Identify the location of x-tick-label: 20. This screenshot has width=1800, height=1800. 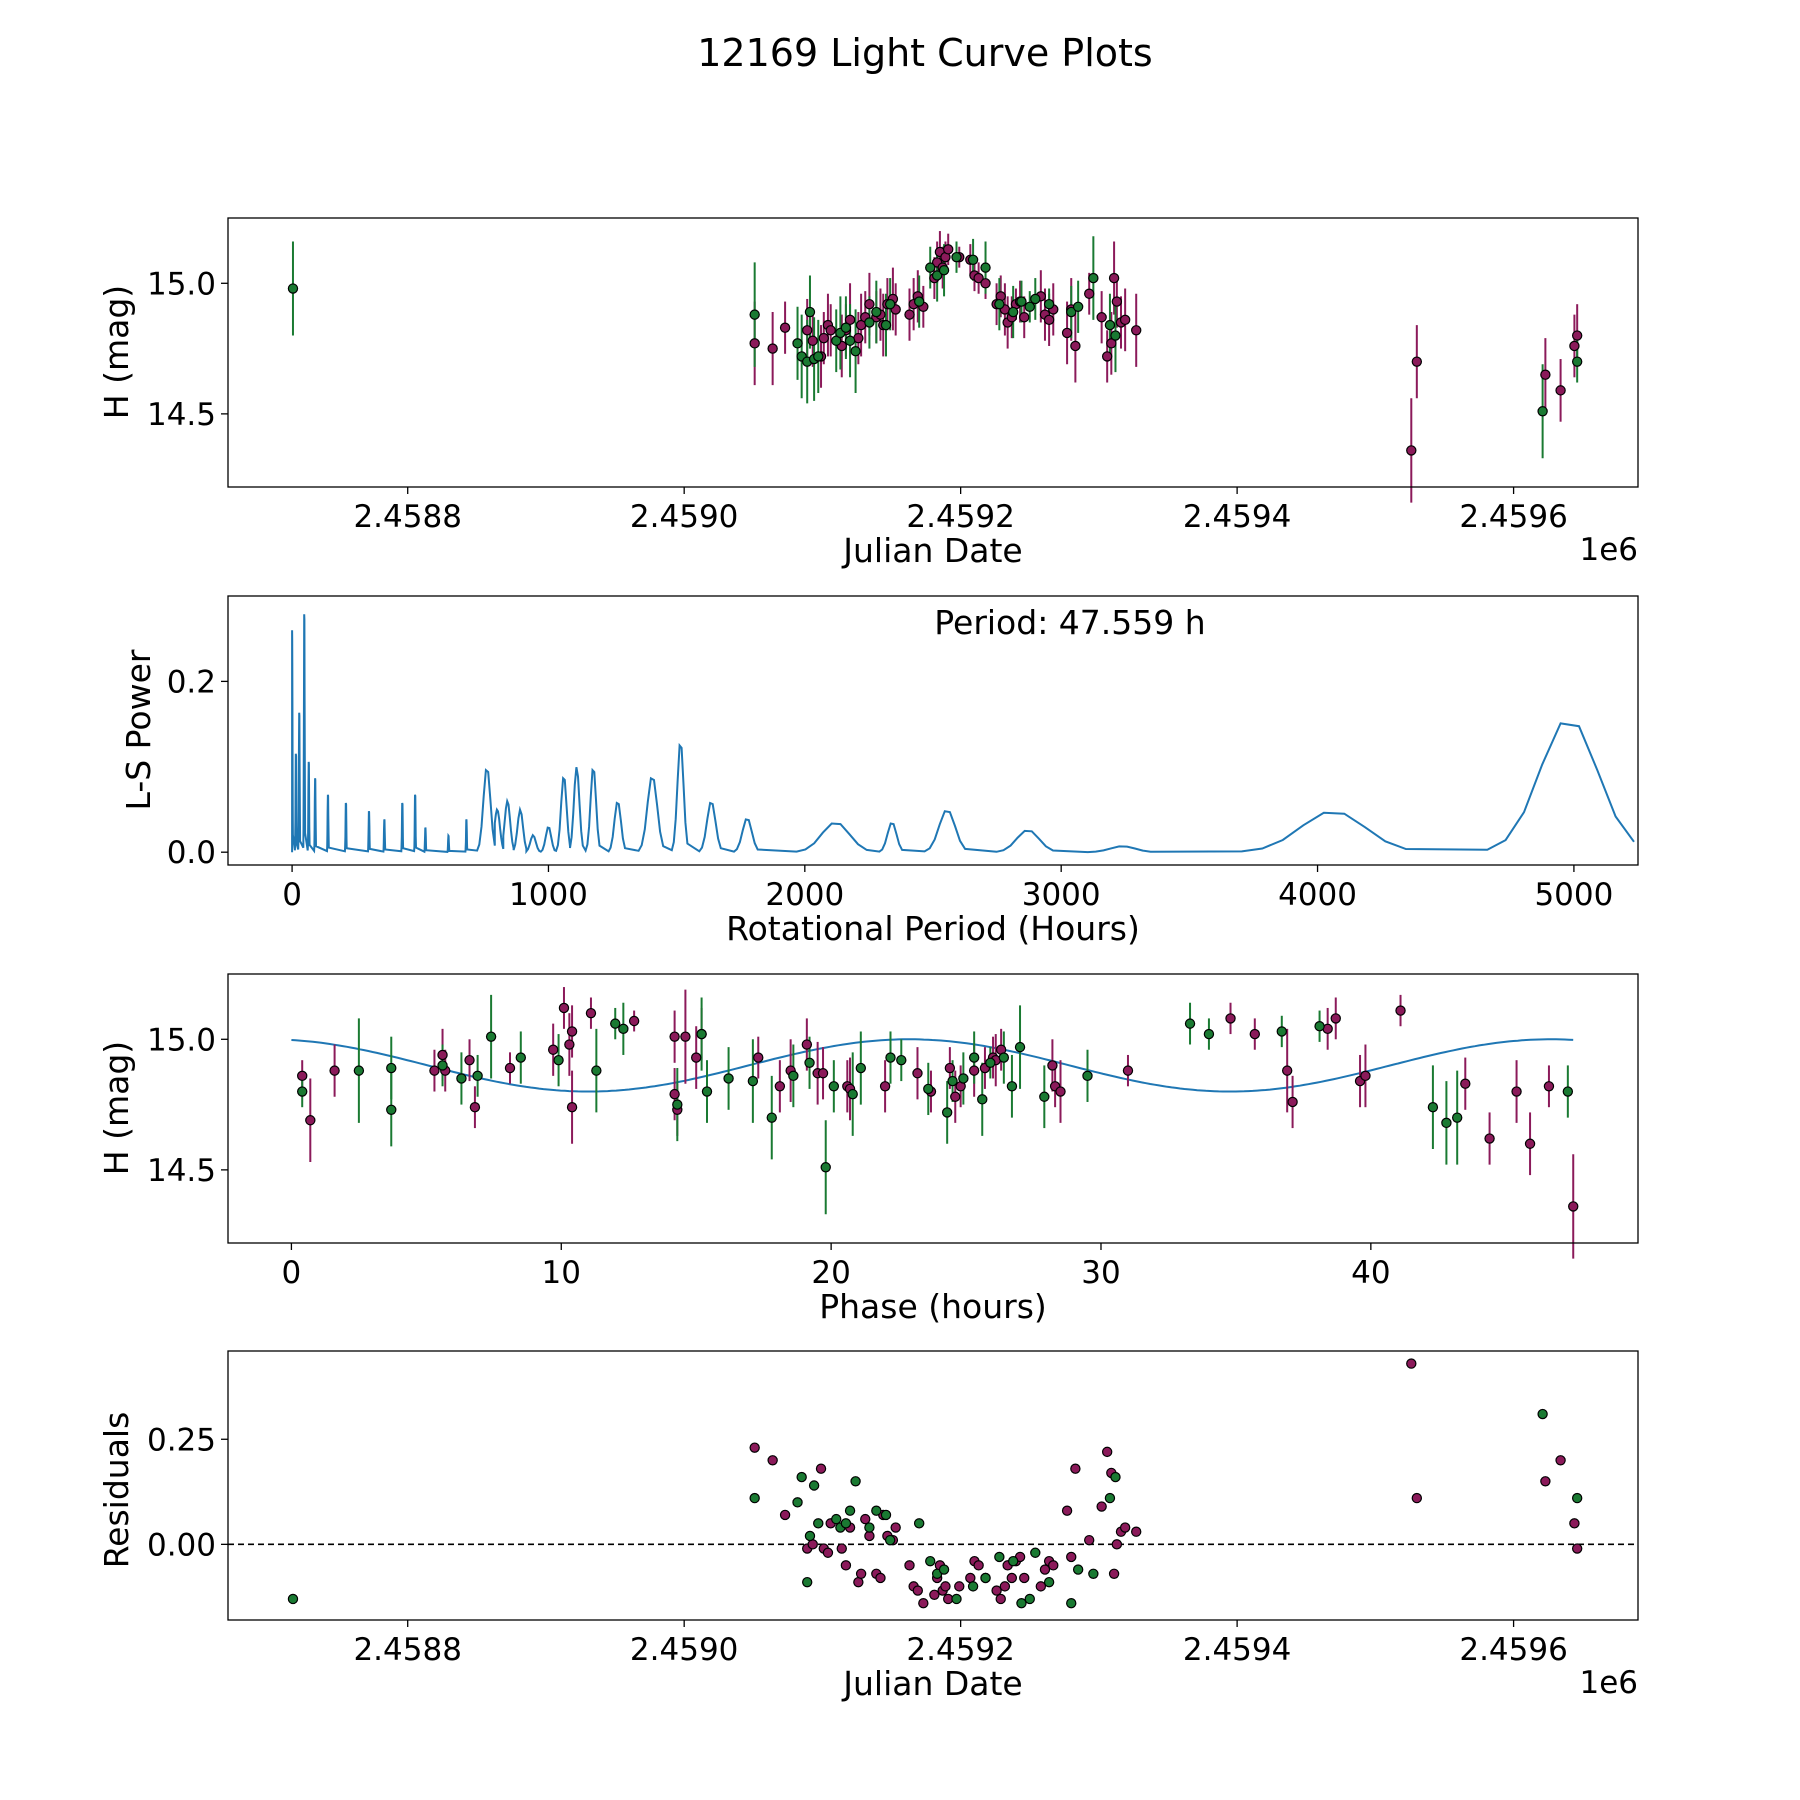
(830, 1273).